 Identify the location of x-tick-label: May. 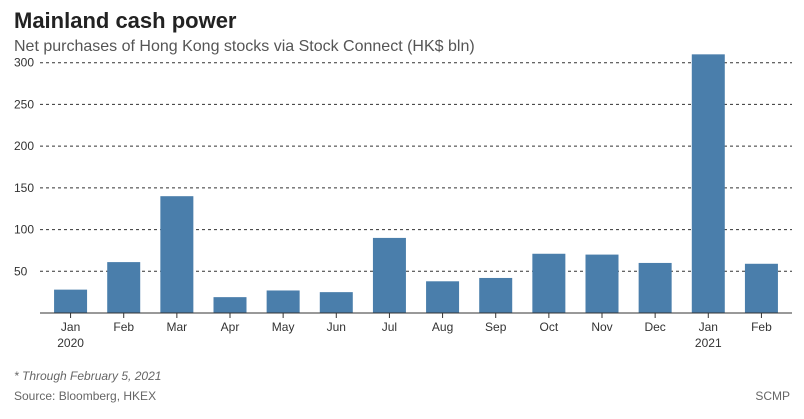
(283, 327).